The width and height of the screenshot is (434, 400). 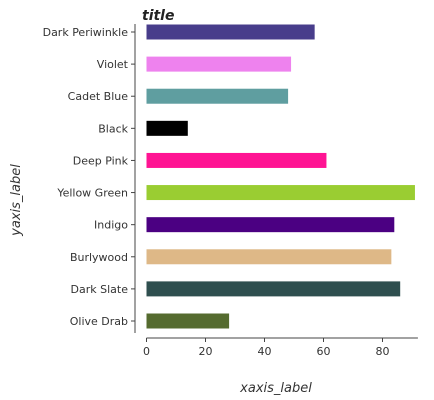 What do you see at coordinates (383, 351) in the screenshot?
I see `x-tick-label: 80` at bounding box center [383, 351].